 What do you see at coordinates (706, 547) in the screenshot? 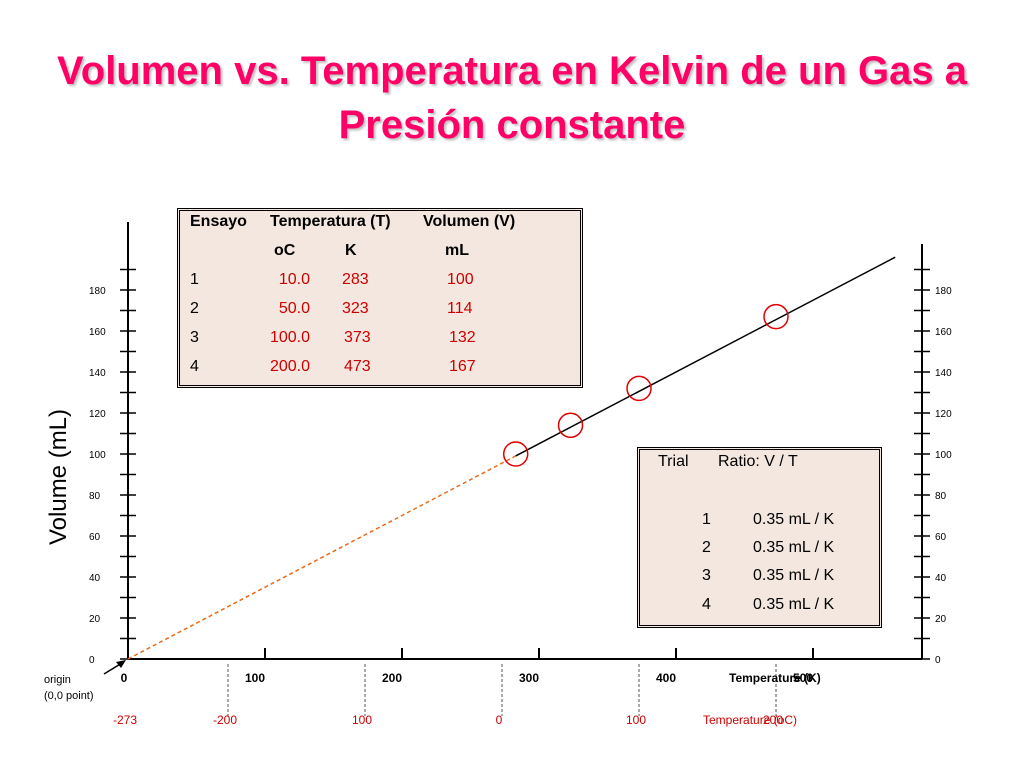
I see `ratio-row-2-trial: 2` at bounding box center [706, 547].